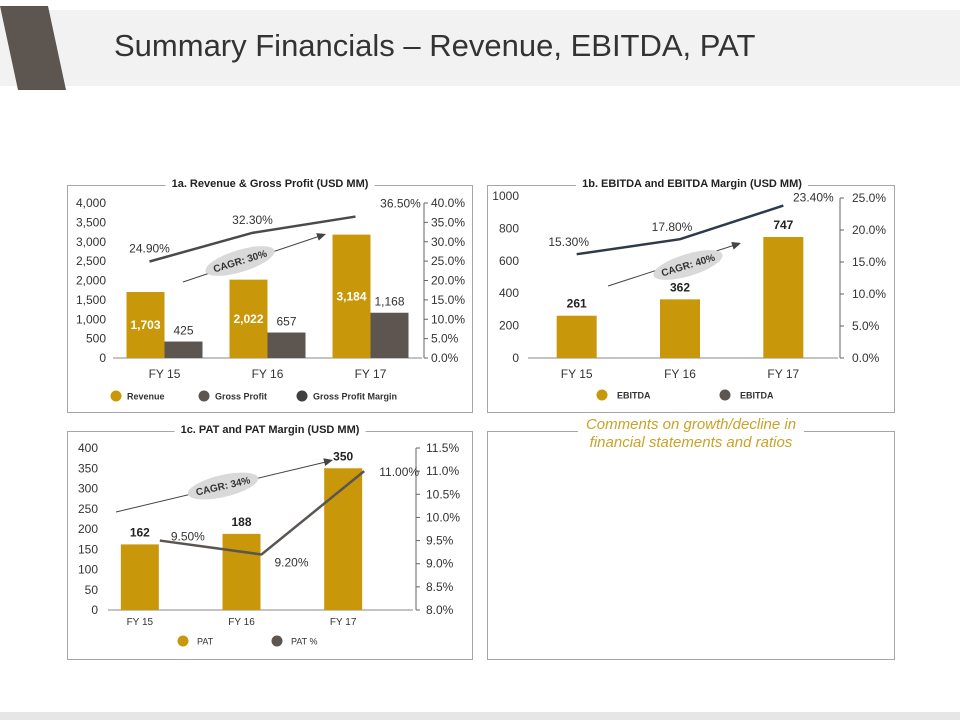 The height and width of the screenshot is (720, 960). I want to click on label-pat-1: 188, so click(241, 522).